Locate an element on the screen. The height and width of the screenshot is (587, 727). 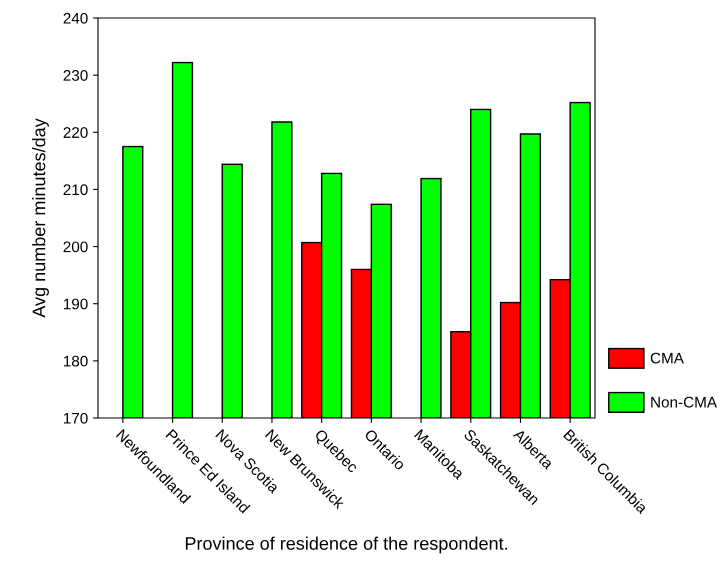
y-tick-label: 240 is located at coordinates (76, 18).